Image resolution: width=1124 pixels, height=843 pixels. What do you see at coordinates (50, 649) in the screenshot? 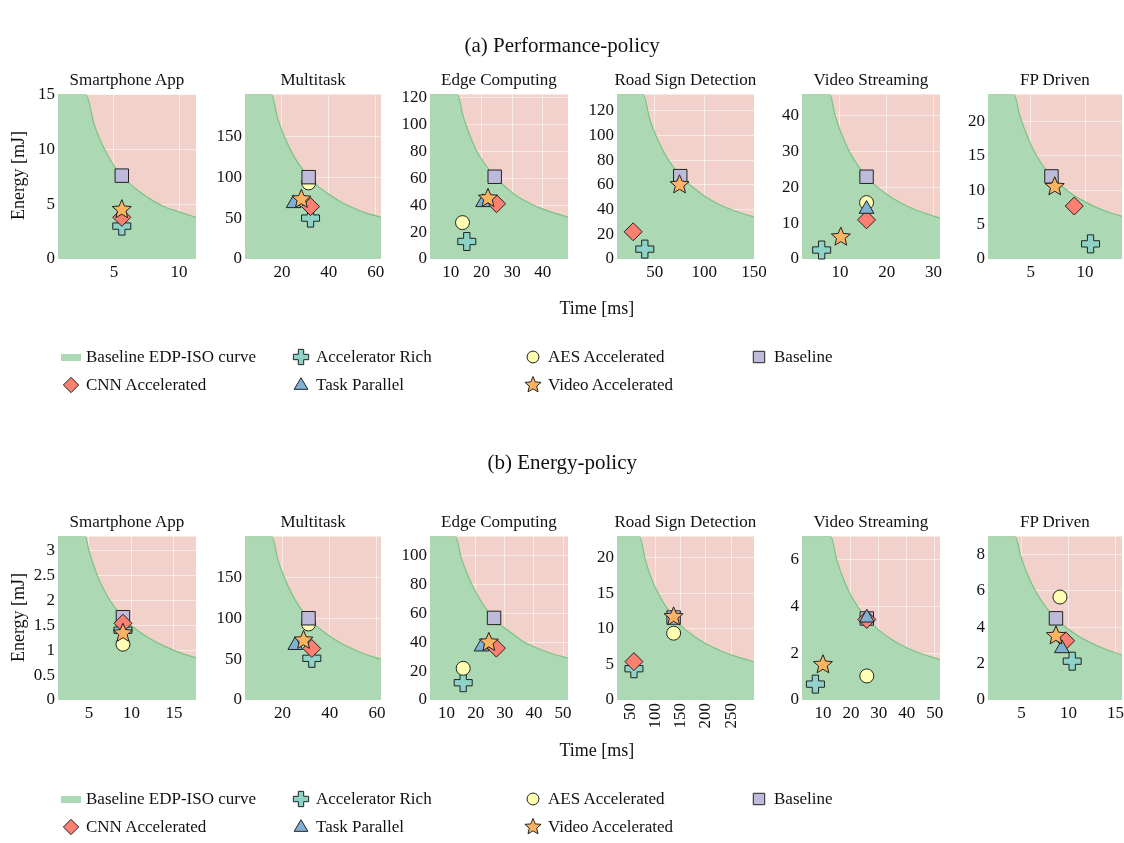
I see `y-tick-label: 1` at bounding box center [50, 649].